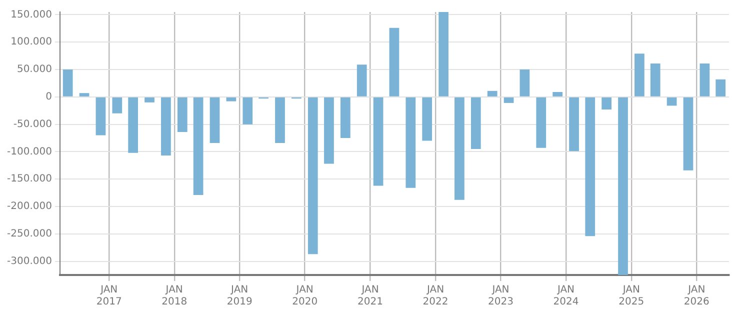  Describe the element at coordinates (29, 234) in the screenshot. I see `y-tick-label: -250.000` at that location.